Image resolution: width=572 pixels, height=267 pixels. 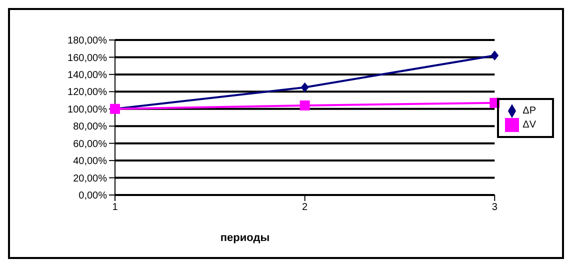 What do you see at coordinates (529, 124) in the screenshot?
I see `legend-label: ΔV` at bounding box center [529, 124].